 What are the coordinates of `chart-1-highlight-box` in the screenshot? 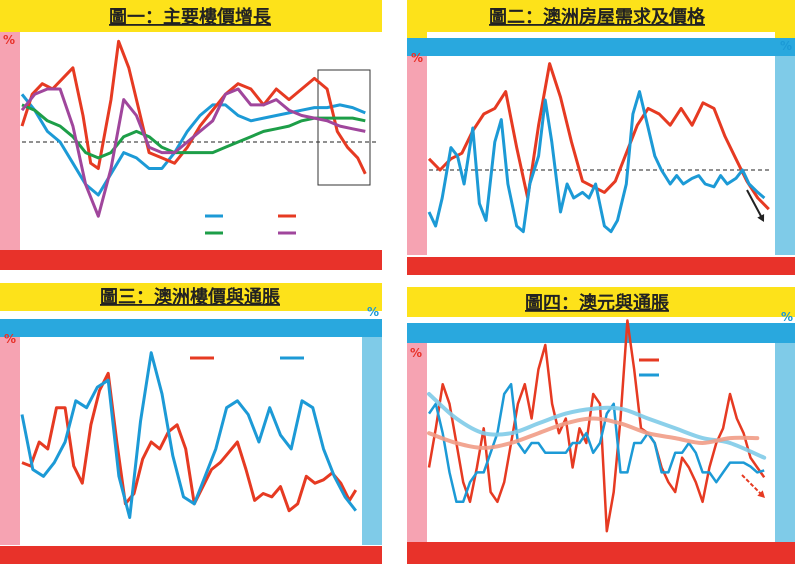 It's located at (344, 127).